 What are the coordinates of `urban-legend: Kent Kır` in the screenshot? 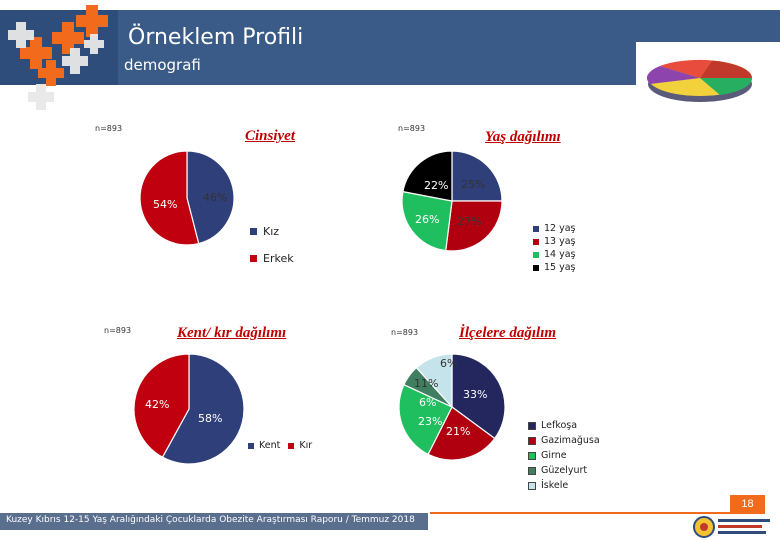 It's located at (280, 445).